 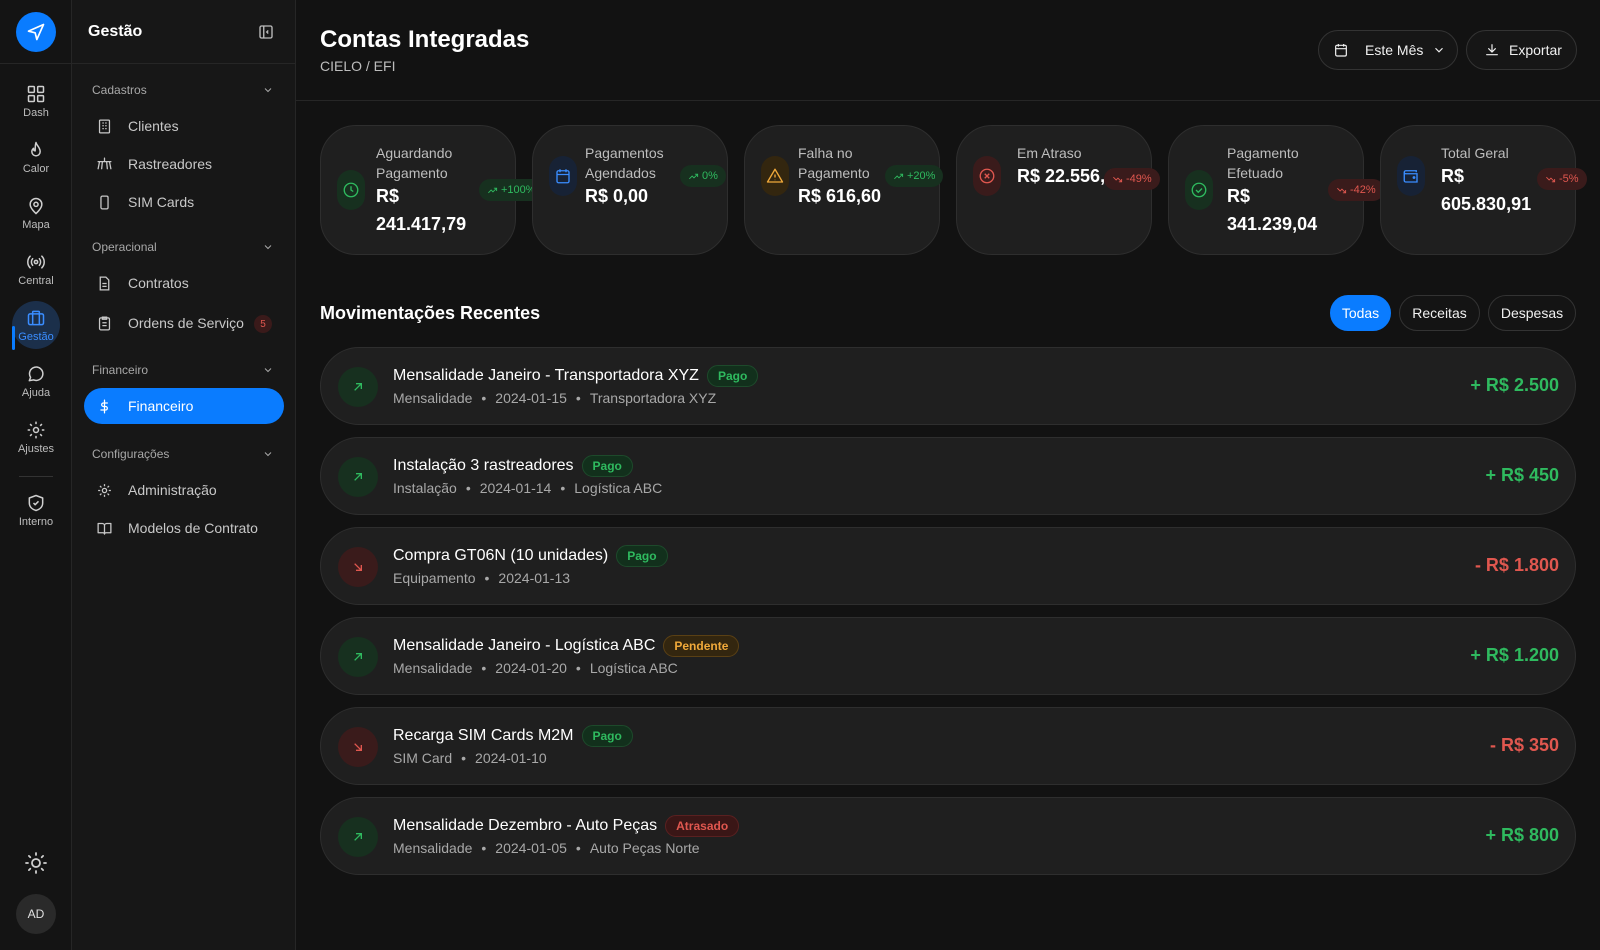 What do you see at coordinates (263, 324) in the screenshot?
I see `count-badge: 5` at bounding box center [263, 324].